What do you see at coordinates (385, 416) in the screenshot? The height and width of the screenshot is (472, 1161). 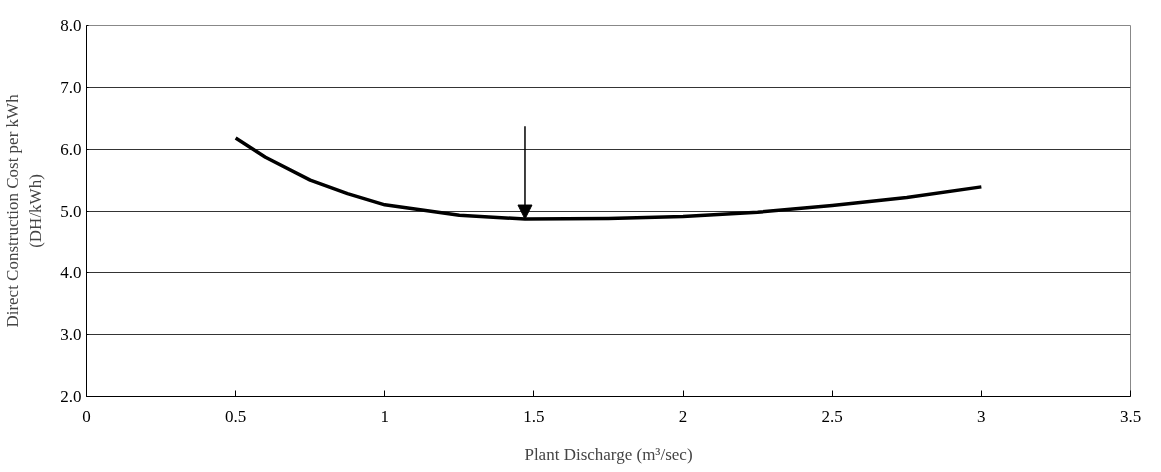 I see `x-tick-label: 1` at bounding box center [385, 416].